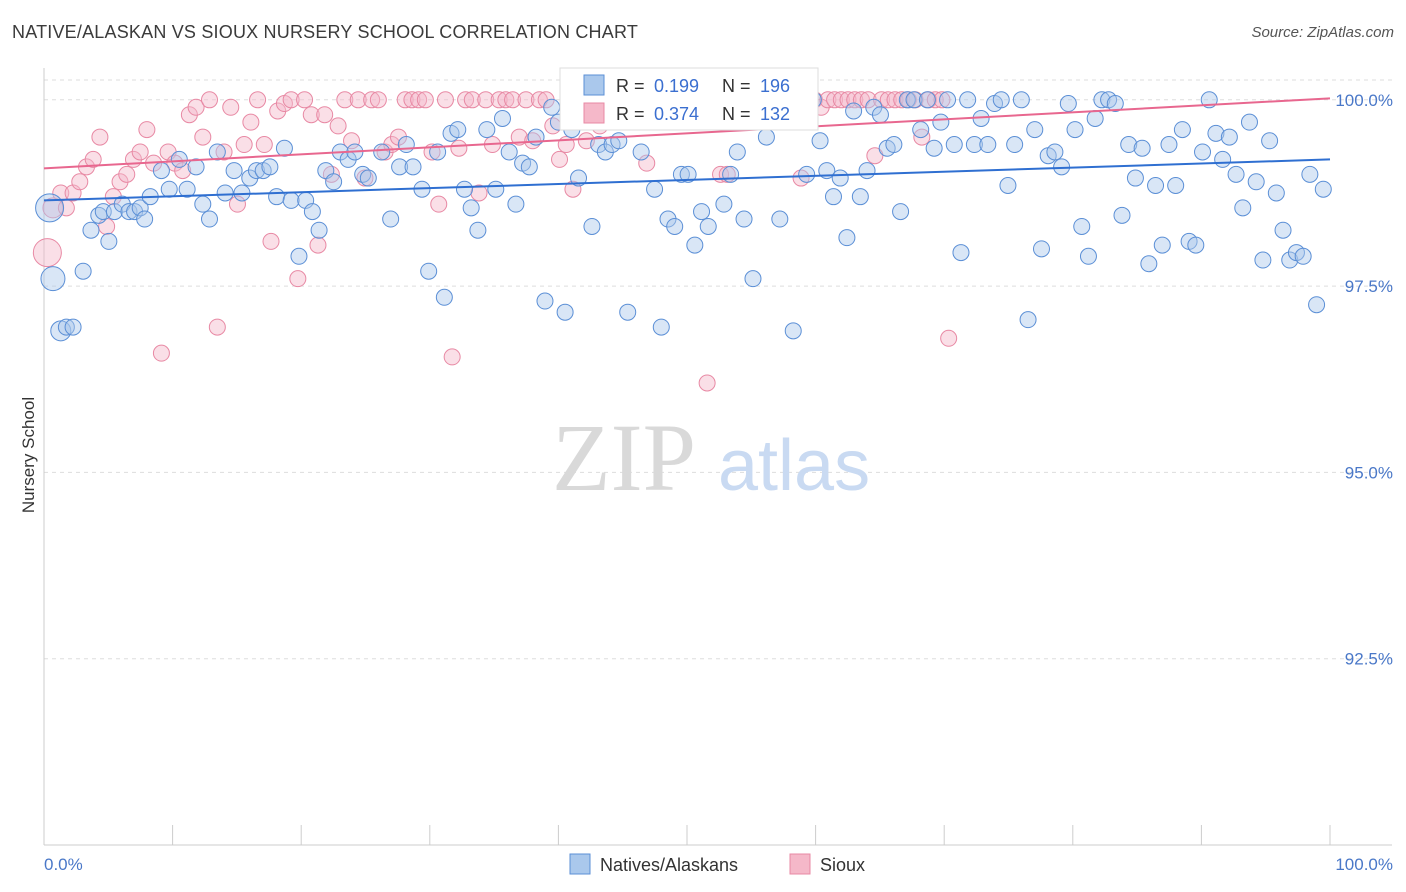 The height and width of the screenshot is (892, 1406). What do you see at coordinates (800, 864) in the screenshot?
I see `bottom-legend-swatch-sioux` at bounding box center [800, 864].